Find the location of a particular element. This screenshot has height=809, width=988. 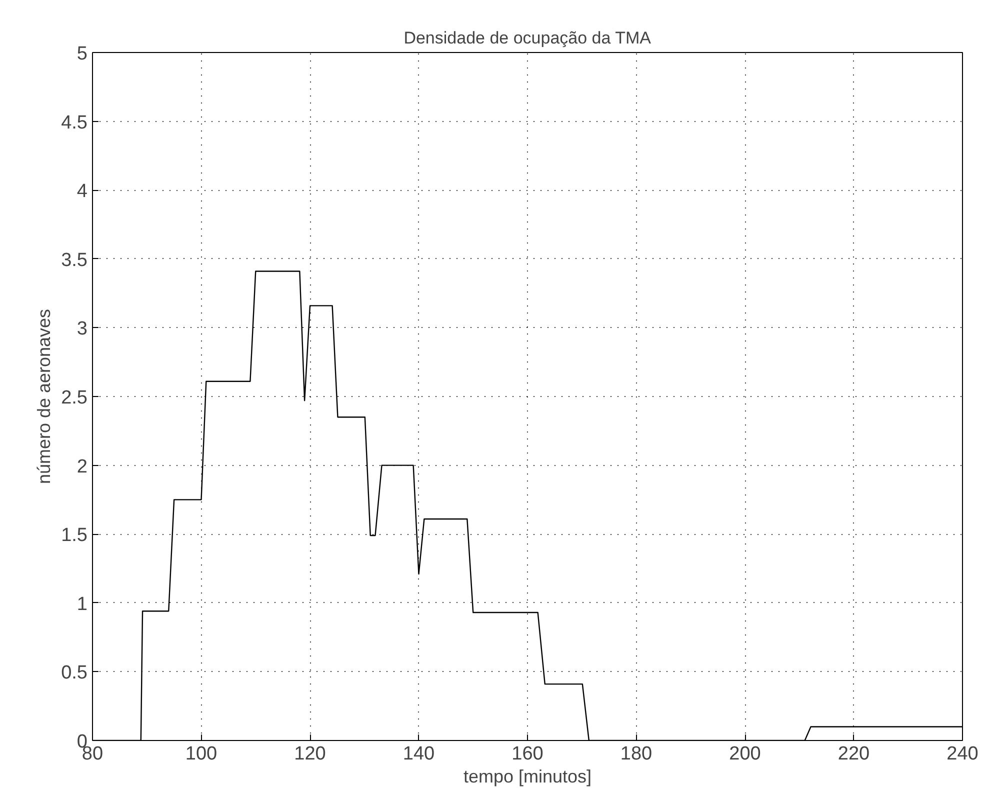

y-tick-label: 5 is located at coordinates (82, 54).